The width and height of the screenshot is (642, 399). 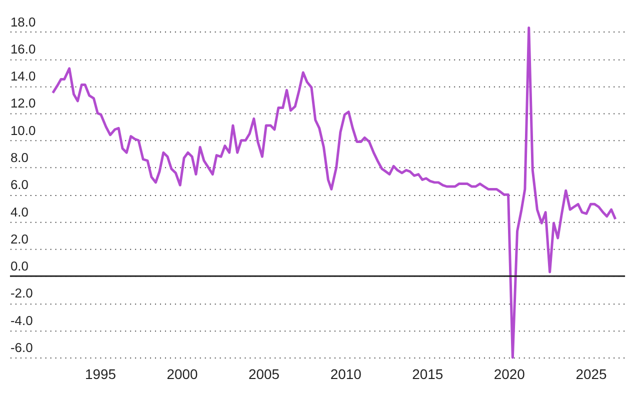 I want to click on x-tick-label: 2000, so click(x=182, y=374).